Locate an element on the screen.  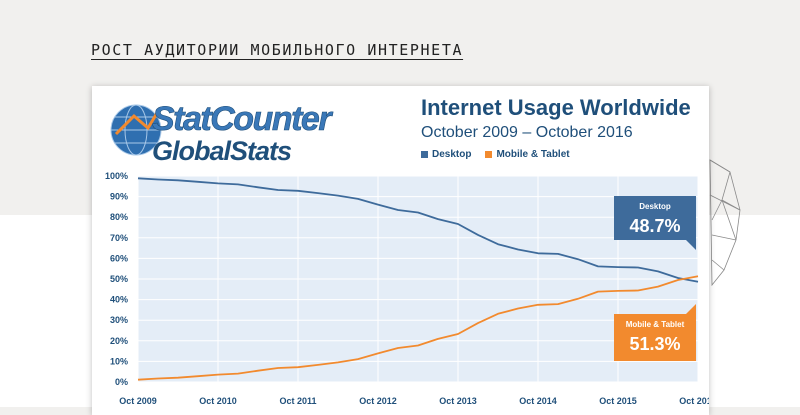
mobile-callout-box is located at coordinates (655, 332).